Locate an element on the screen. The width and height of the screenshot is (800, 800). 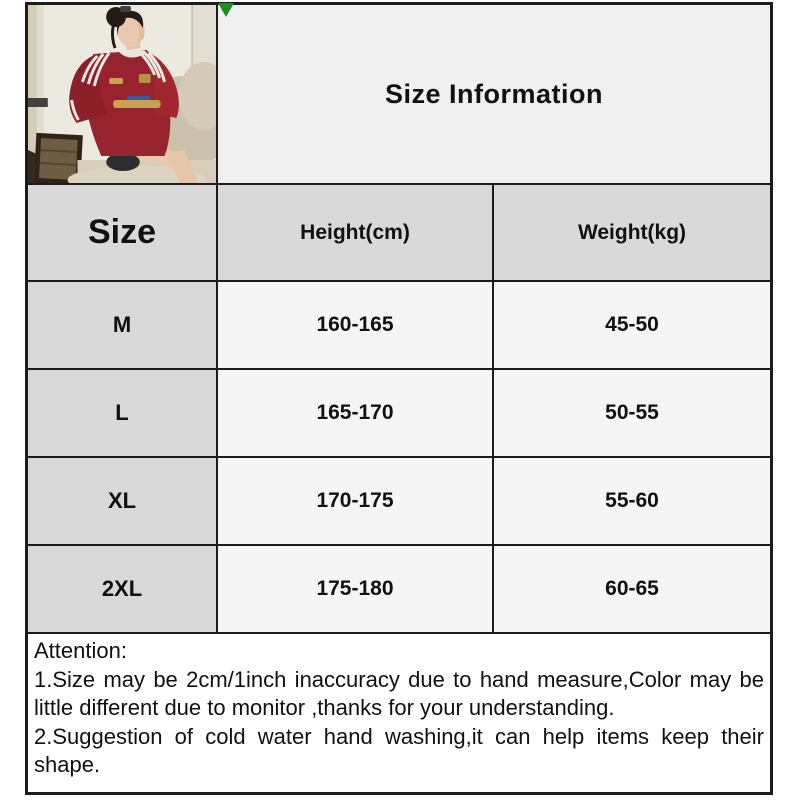
table-row-size-label: L is located at coordinates (123, 414).